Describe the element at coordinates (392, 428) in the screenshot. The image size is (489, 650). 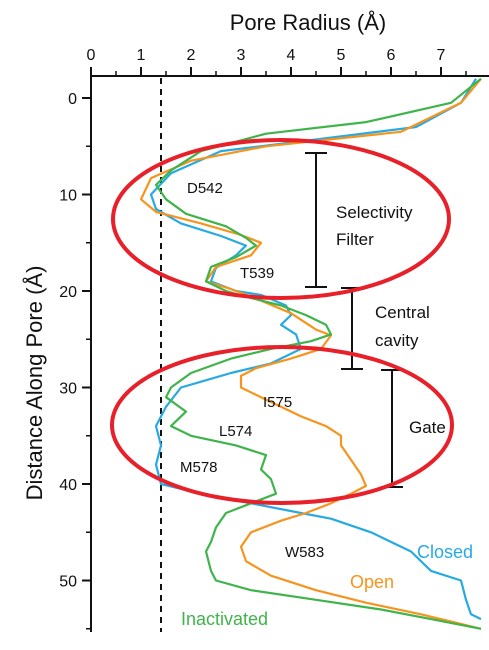
I see `region-bracket-gate` at that location.